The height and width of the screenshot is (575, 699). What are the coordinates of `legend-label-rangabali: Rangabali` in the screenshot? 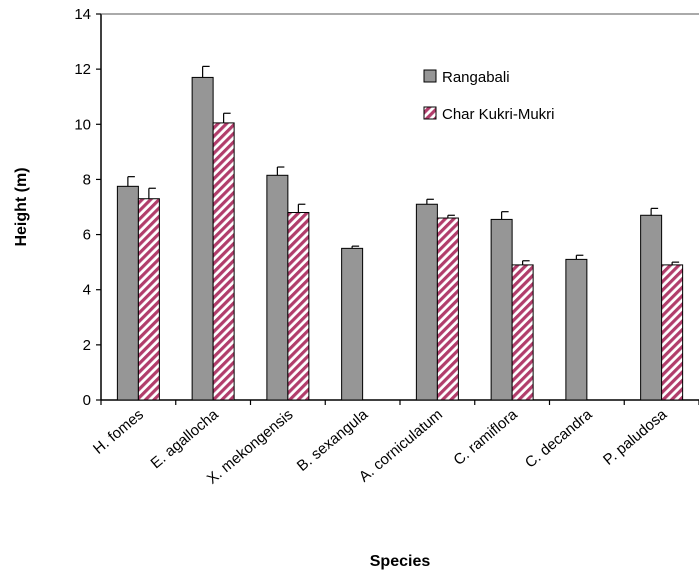 It's located at (476, 77).